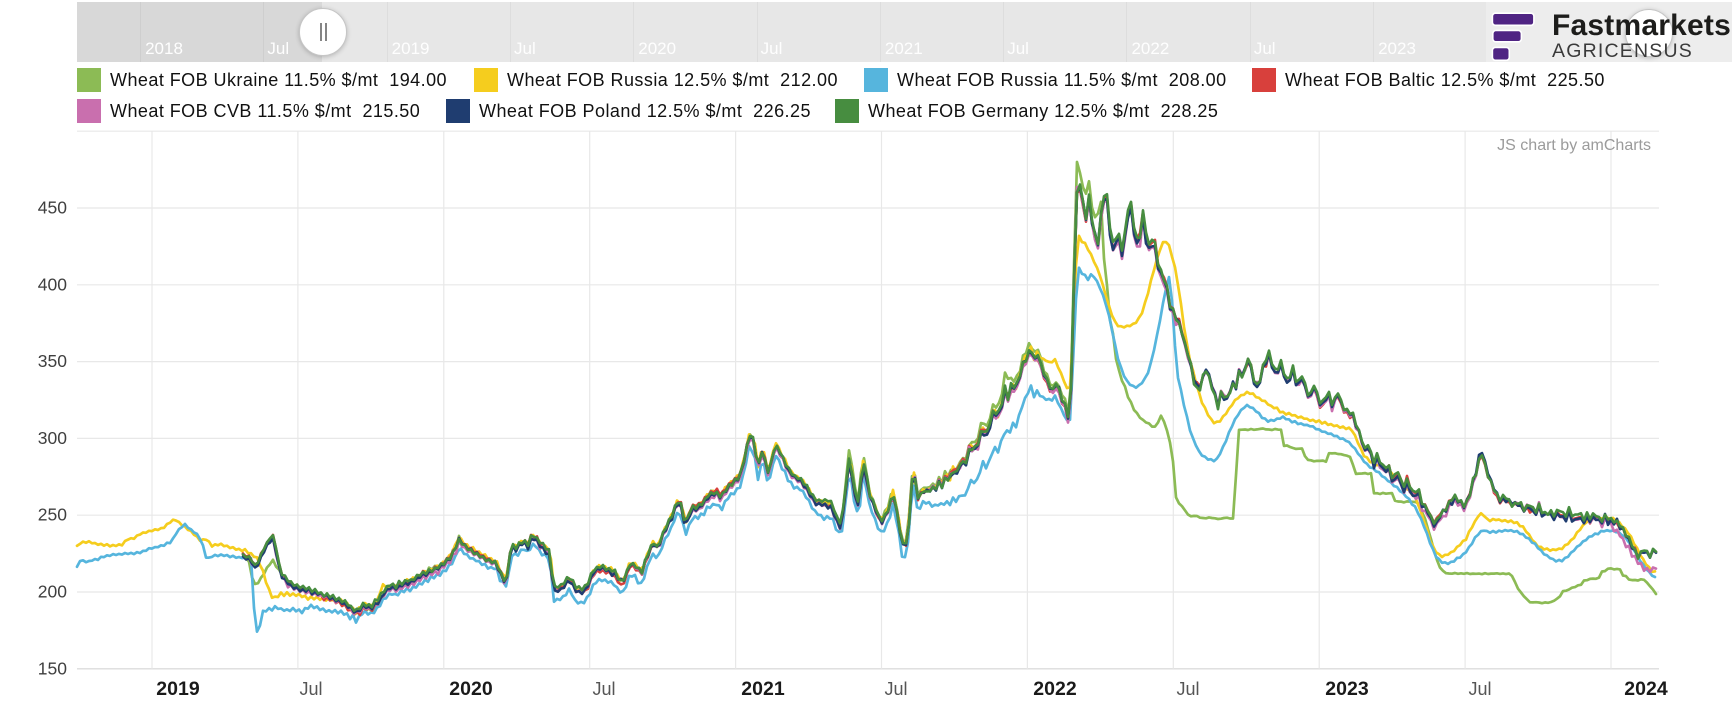 This screenshot has height=708, width=1732. Describe the element at coordinates (1055, 689) in the screenshot. I see `svg-text: 2022` at that location.